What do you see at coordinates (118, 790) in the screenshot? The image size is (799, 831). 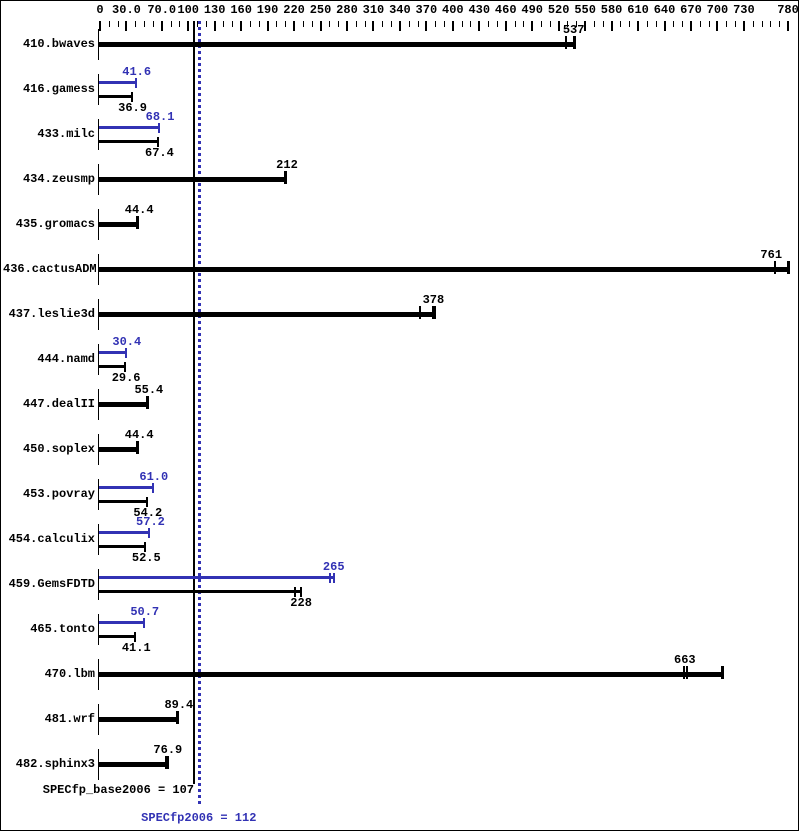 I see `summary-base-label: SPECfp_base2006 = 107` at bounding box center [118, 790].